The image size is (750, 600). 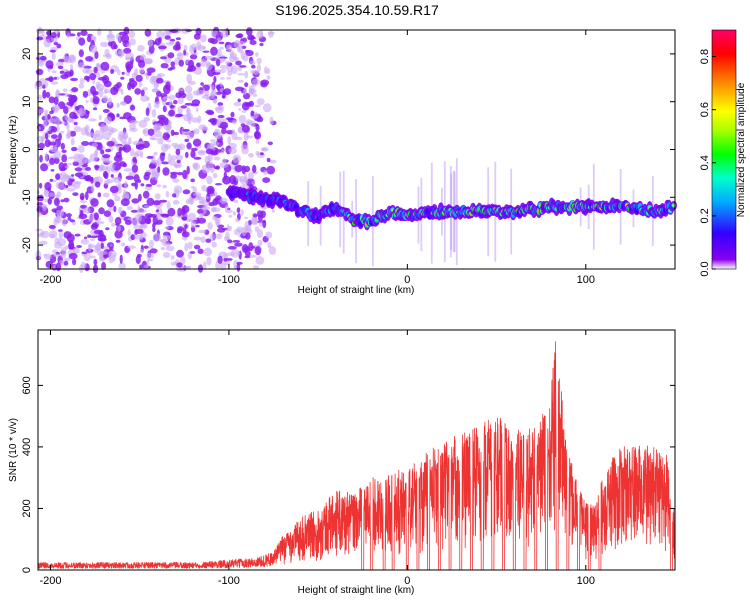 I want to click on colorbar-tick-label: 0.6, so click(x=705, y=109).